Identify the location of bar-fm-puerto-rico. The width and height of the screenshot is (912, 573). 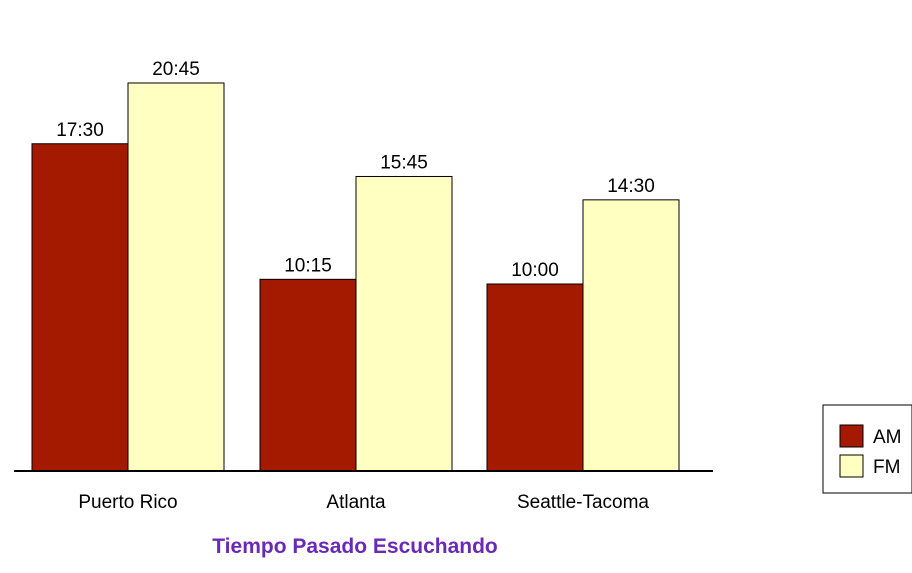
(176, 277).